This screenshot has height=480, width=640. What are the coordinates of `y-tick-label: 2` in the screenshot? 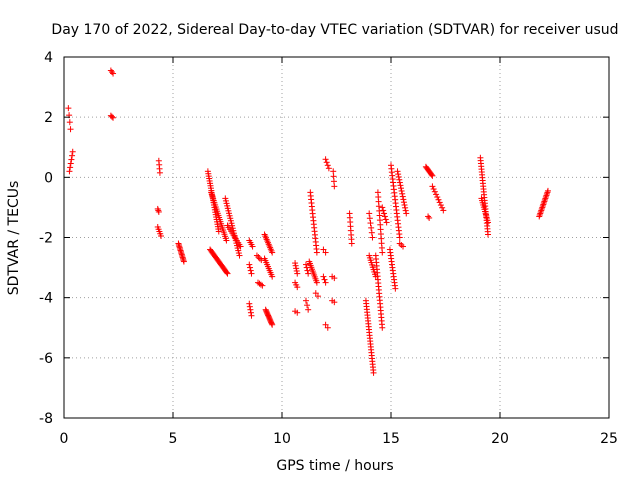 It's located at (48, 118).